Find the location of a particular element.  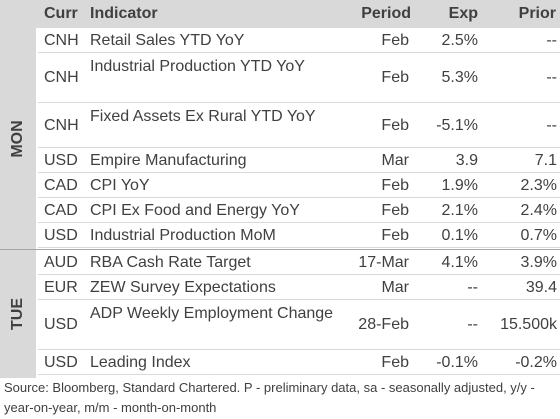

header-indicator: Indicator is located at coordinates (124, 13).